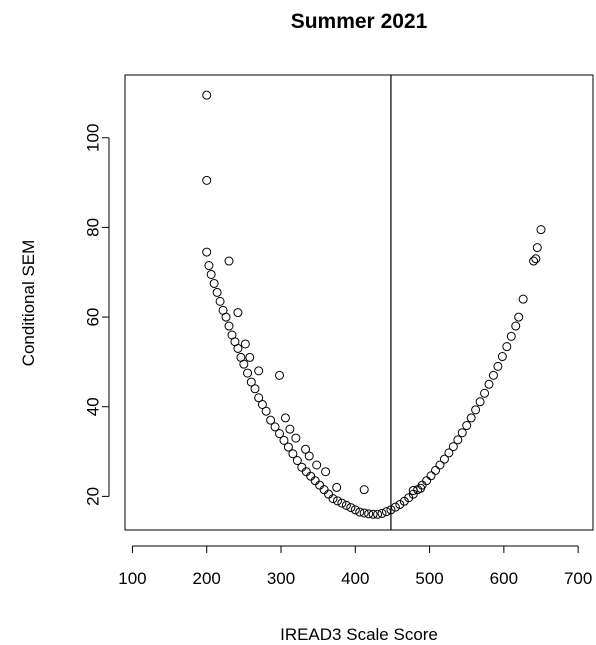 This screenshot has height=645, width=596. Describe the element at coordinates (207, 578) in the screenshot. I see `x-tick-label: 200` at that location.